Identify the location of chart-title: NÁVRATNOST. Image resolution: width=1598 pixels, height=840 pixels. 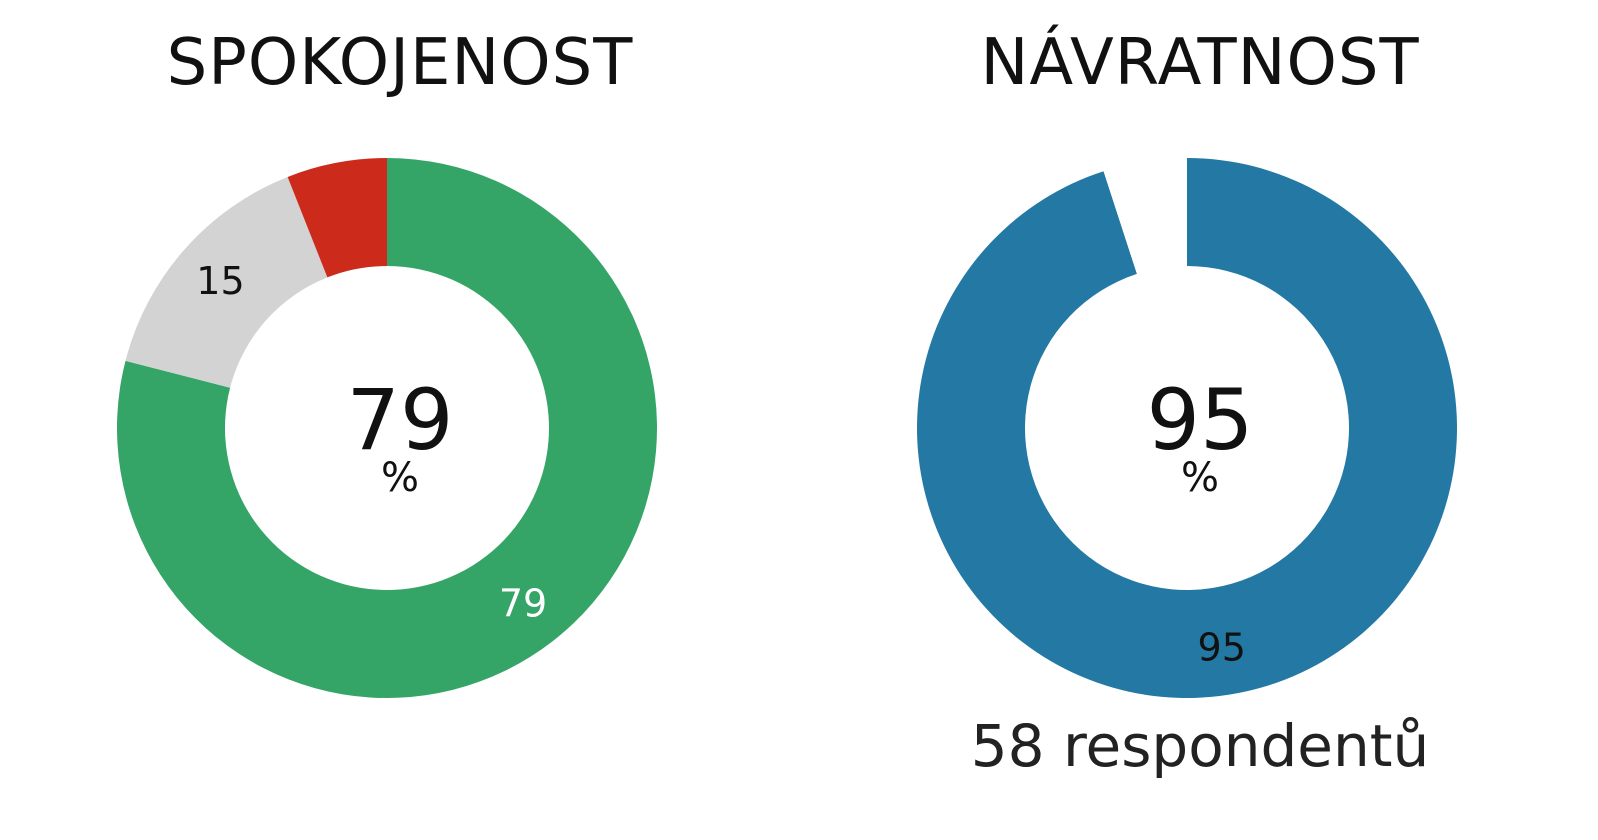
(1200, 63).